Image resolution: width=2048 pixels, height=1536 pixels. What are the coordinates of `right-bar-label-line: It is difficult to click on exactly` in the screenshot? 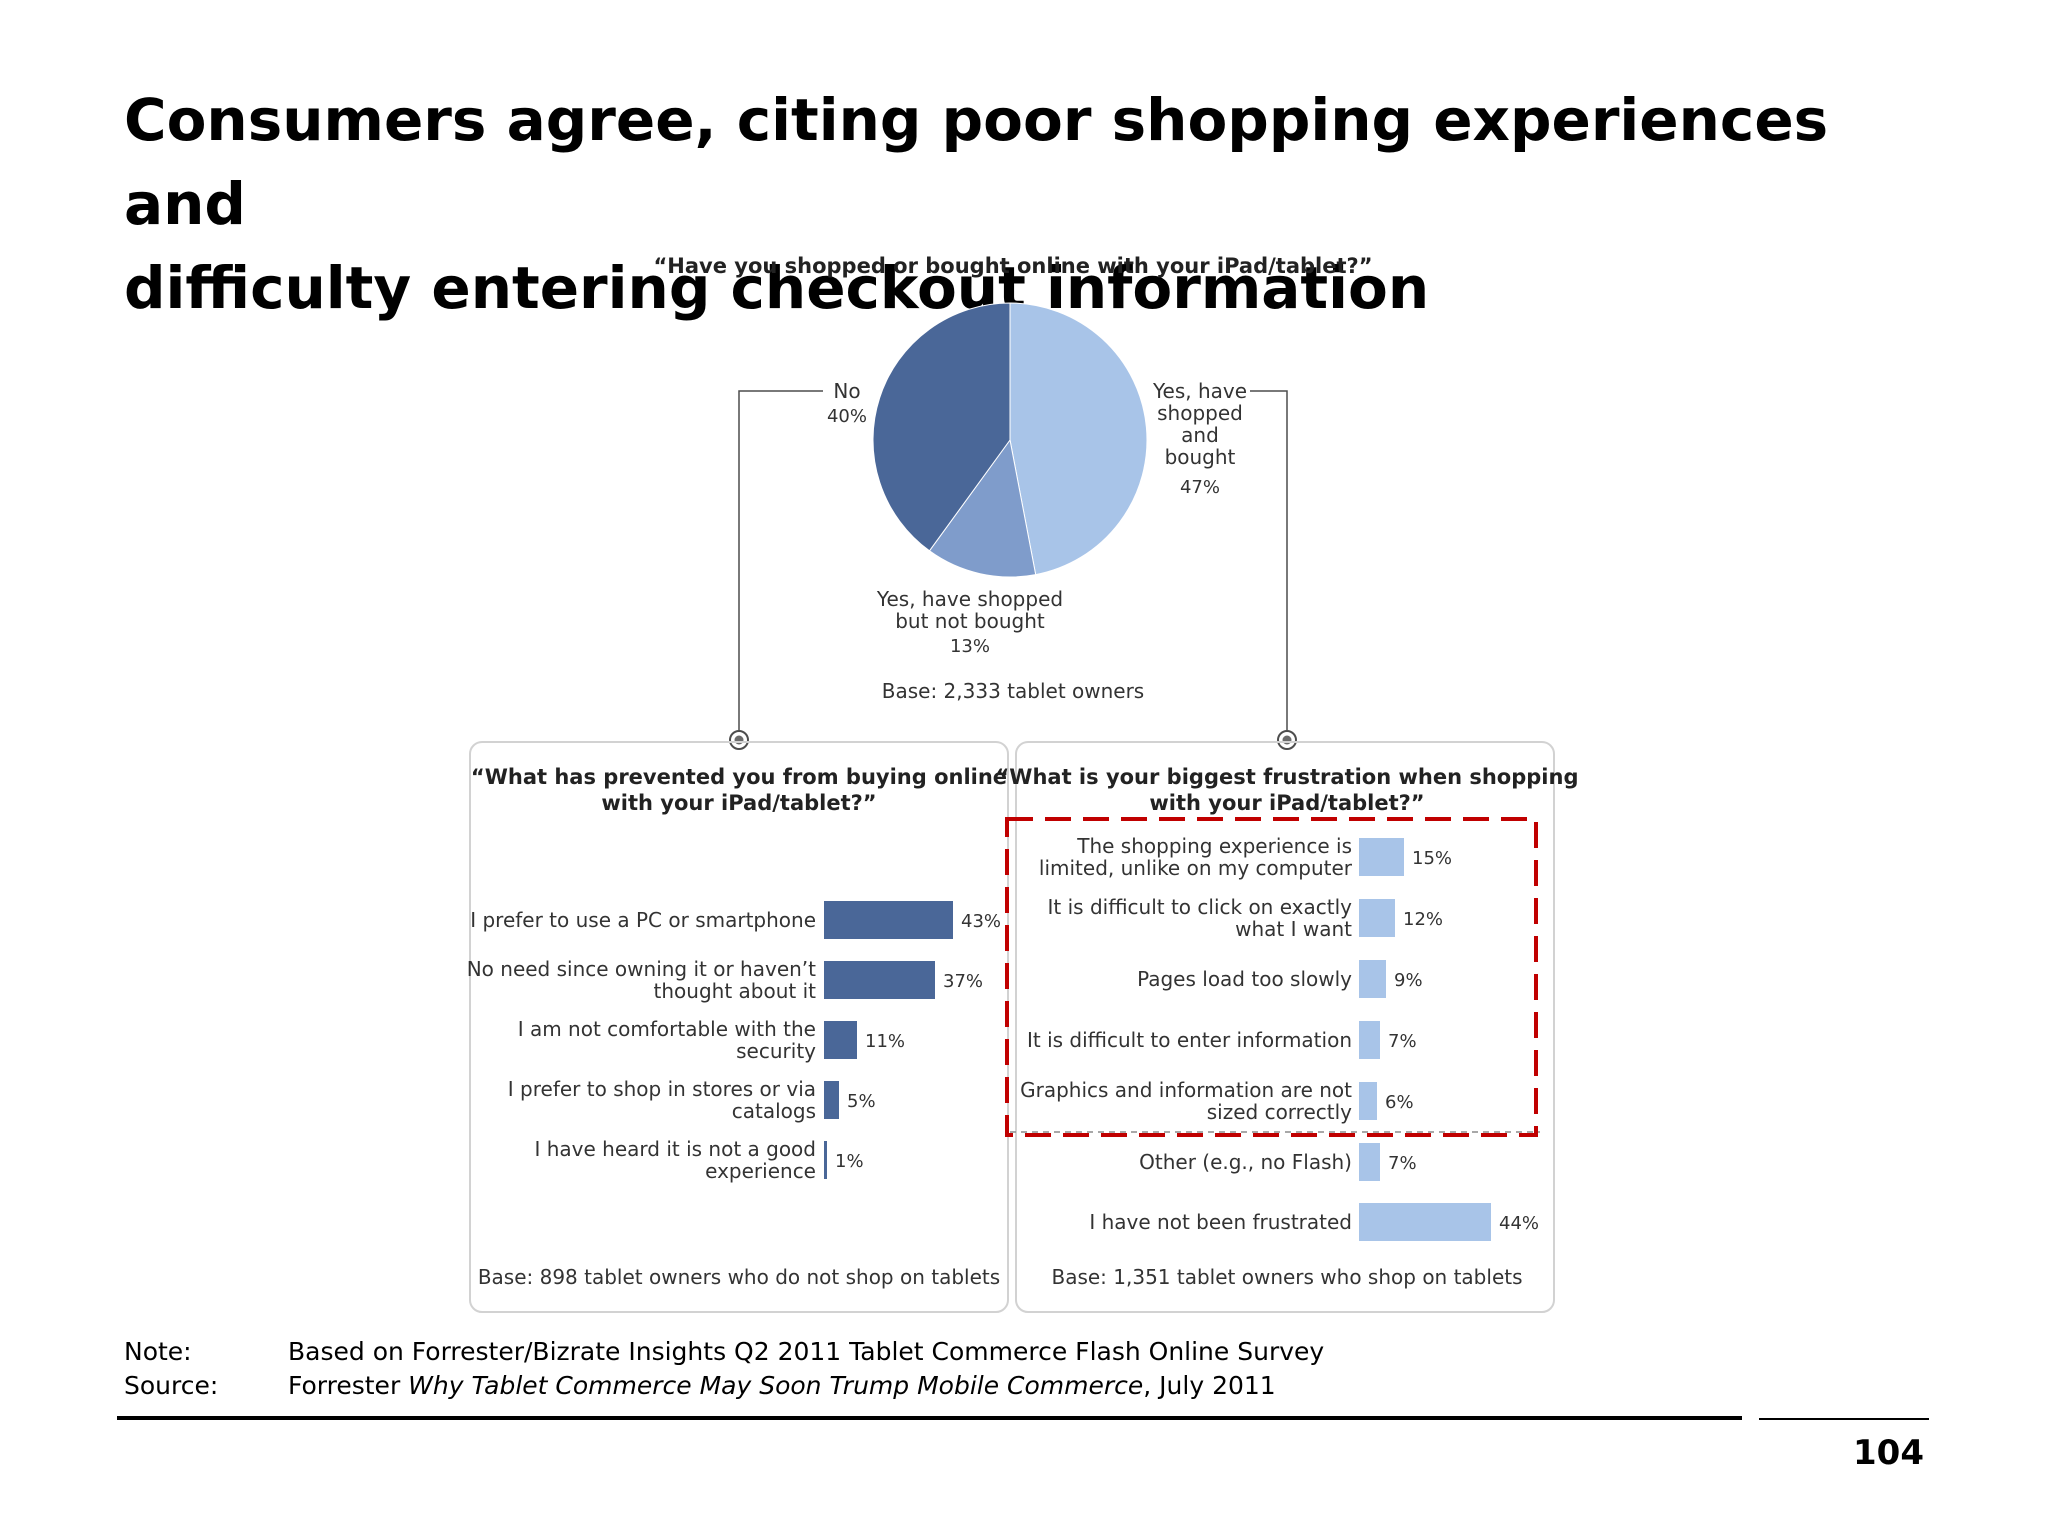 It's located at (1200, 907).